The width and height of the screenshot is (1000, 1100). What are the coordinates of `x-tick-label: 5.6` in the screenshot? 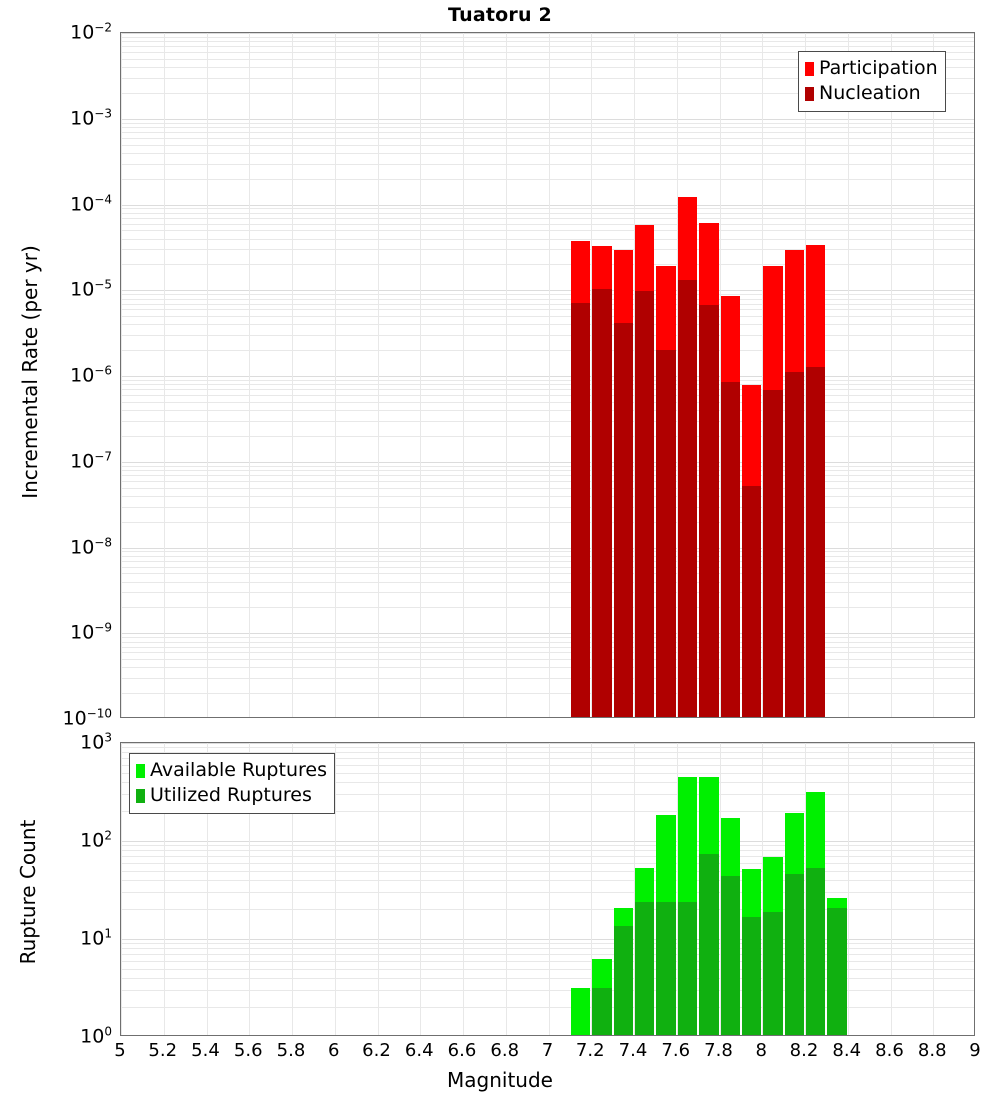 It's located at (248, 1050).